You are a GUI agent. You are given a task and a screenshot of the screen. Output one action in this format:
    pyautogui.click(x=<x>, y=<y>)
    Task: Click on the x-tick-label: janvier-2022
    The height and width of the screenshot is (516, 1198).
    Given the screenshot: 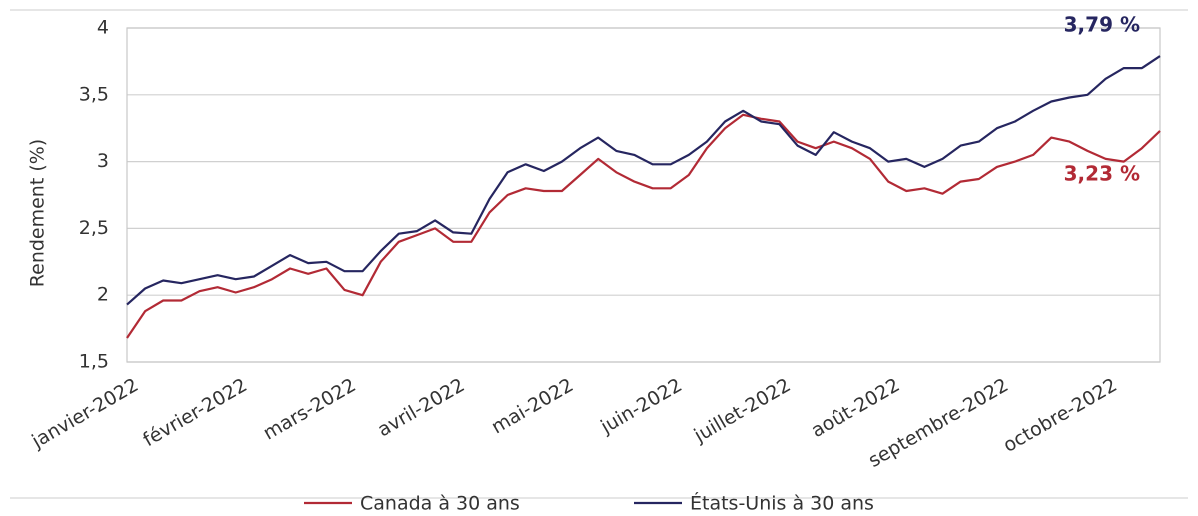 What is the action you would take?
    pyautogui.click(x=84, y=413)
    